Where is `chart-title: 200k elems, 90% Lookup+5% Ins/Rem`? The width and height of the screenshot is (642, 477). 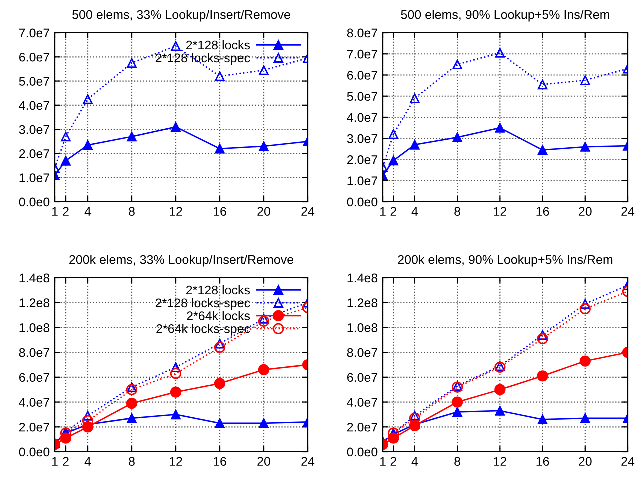
chart-title: 200k elems, 90% Lookup+5% Ins/Rem is located at coordinates (505, 261).